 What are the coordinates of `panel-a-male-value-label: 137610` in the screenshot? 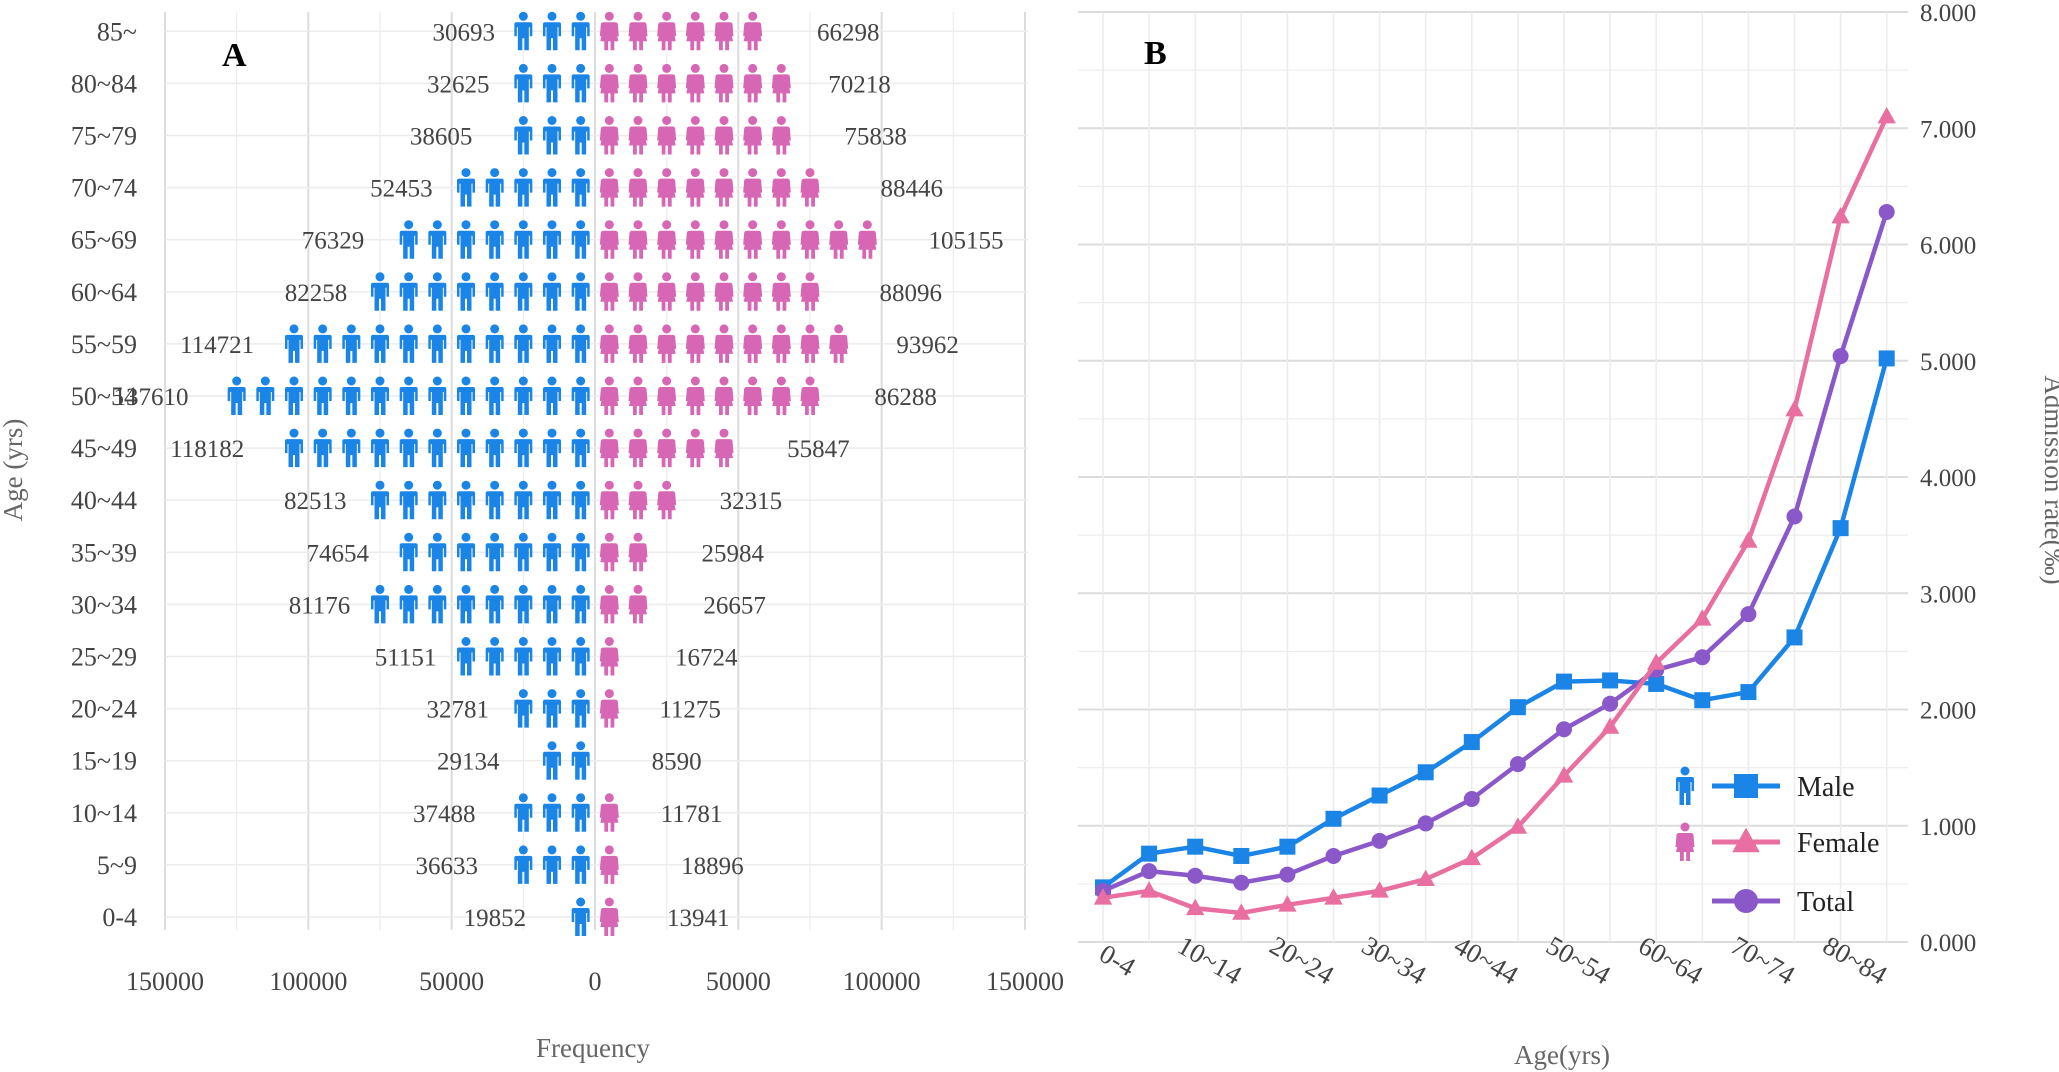 It's located at (151, 397).